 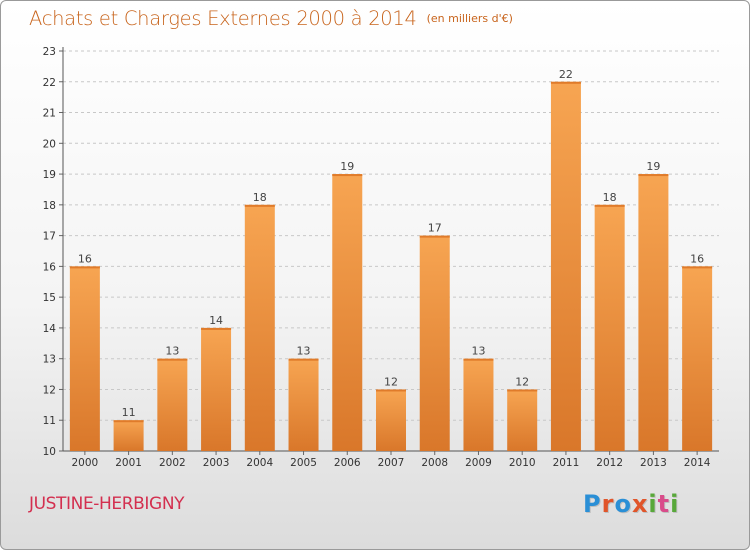 I want to click on logo-letter: t, so click(x=664, y=504).